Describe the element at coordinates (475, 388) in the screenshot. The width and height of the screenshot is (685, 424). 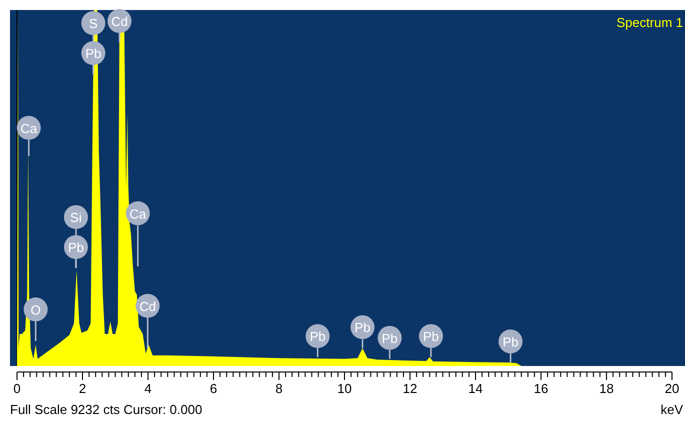
I see `x-tick-label: 14` at that location.